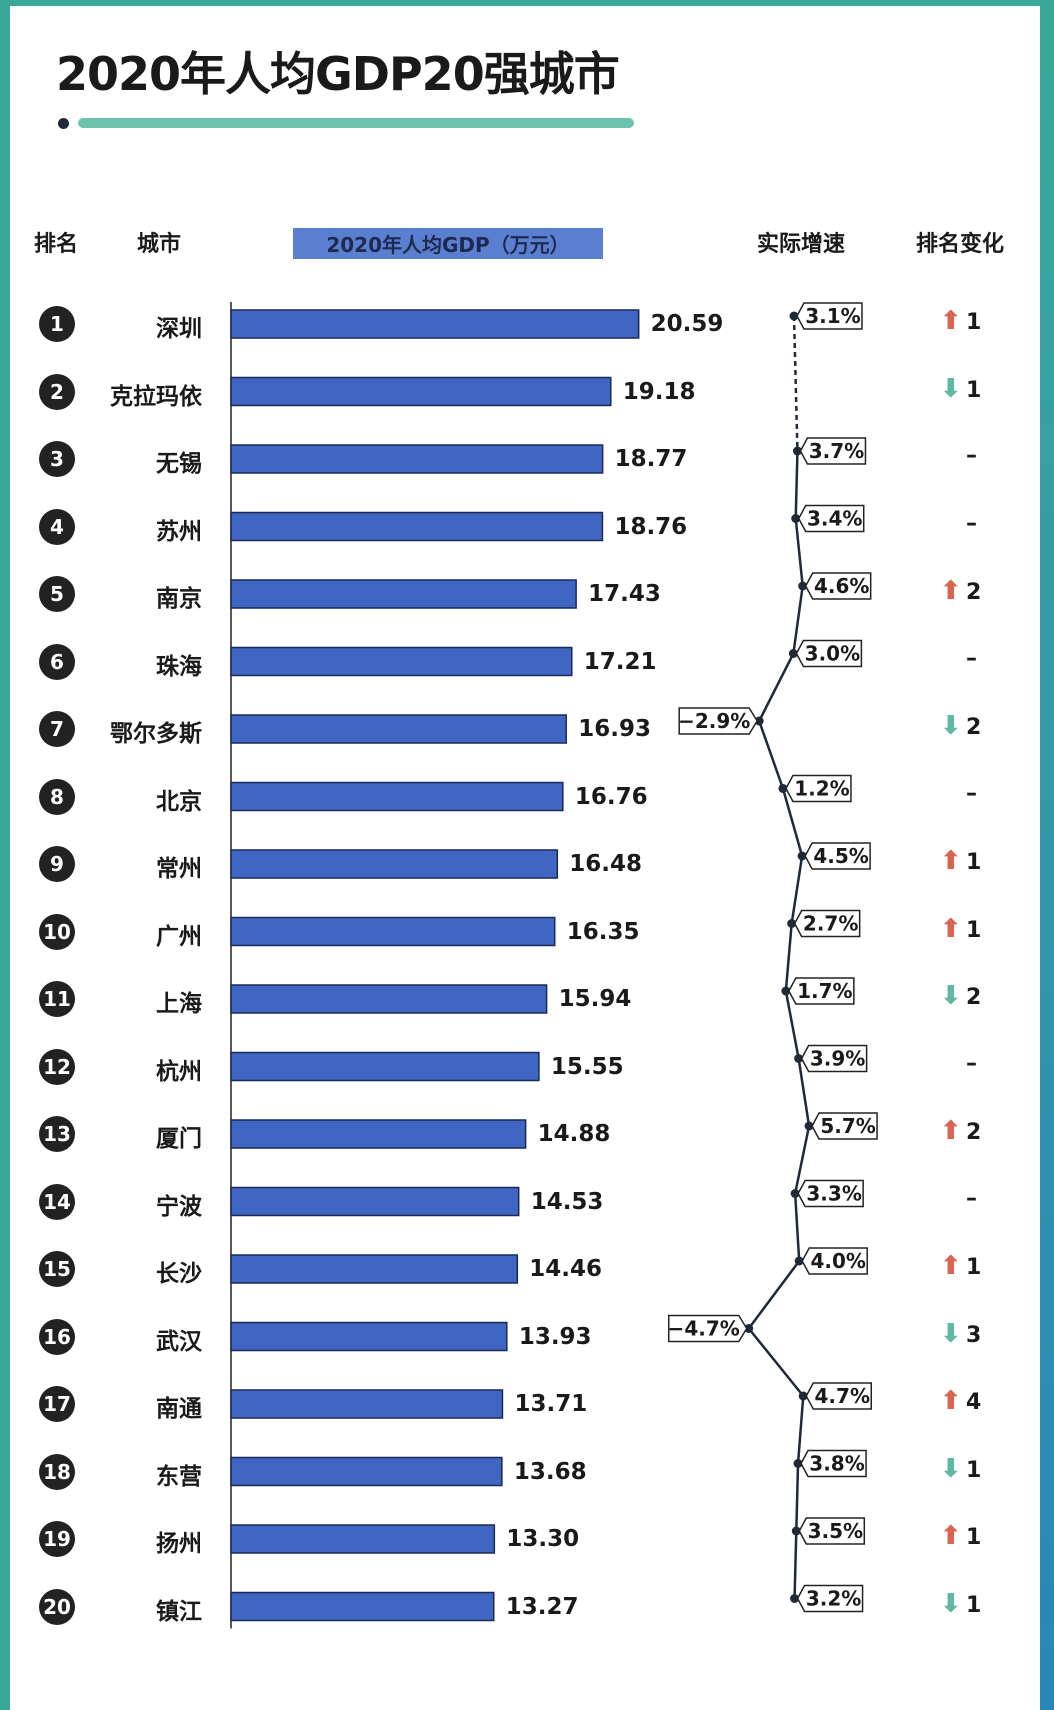  I want to click on rank-badge: 9, so click(57, 864).